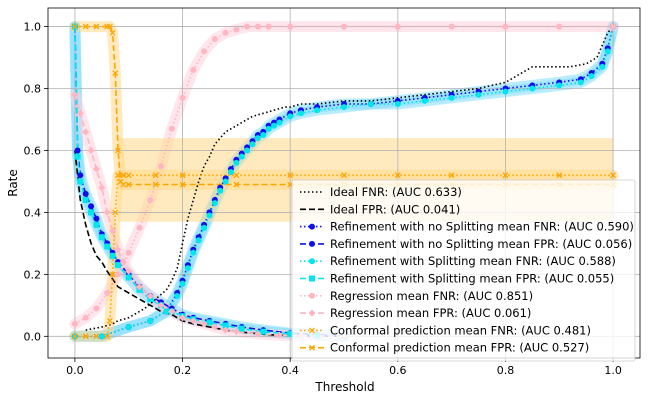 The height and width of the screenshot is (402, 648). What do you see at coordinates (33, 212) in the screenshot?
I see `y-tick-label-2: 0.4` at bounding box center [33, 212].